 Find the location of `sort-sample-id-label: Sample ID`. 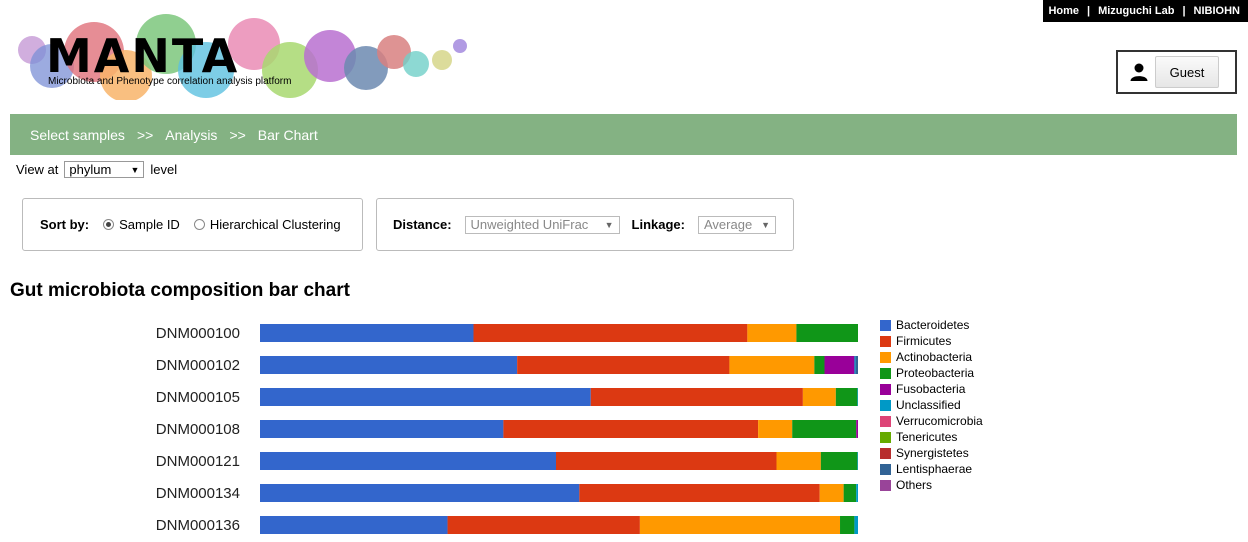

sort-sample-id-label: Sample ID is located at coordinates (149, 224).